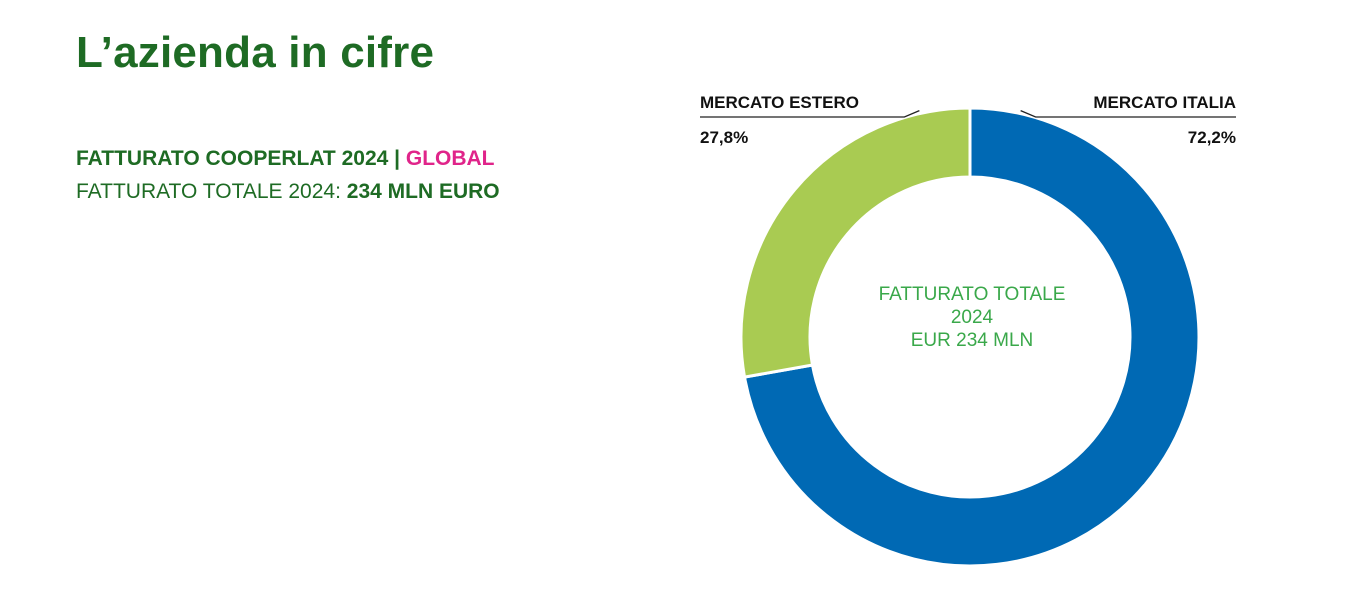 The image size is (1361, 605). I want to click on total-revenue-value: 234 MLN EURO, so click(423, 191).